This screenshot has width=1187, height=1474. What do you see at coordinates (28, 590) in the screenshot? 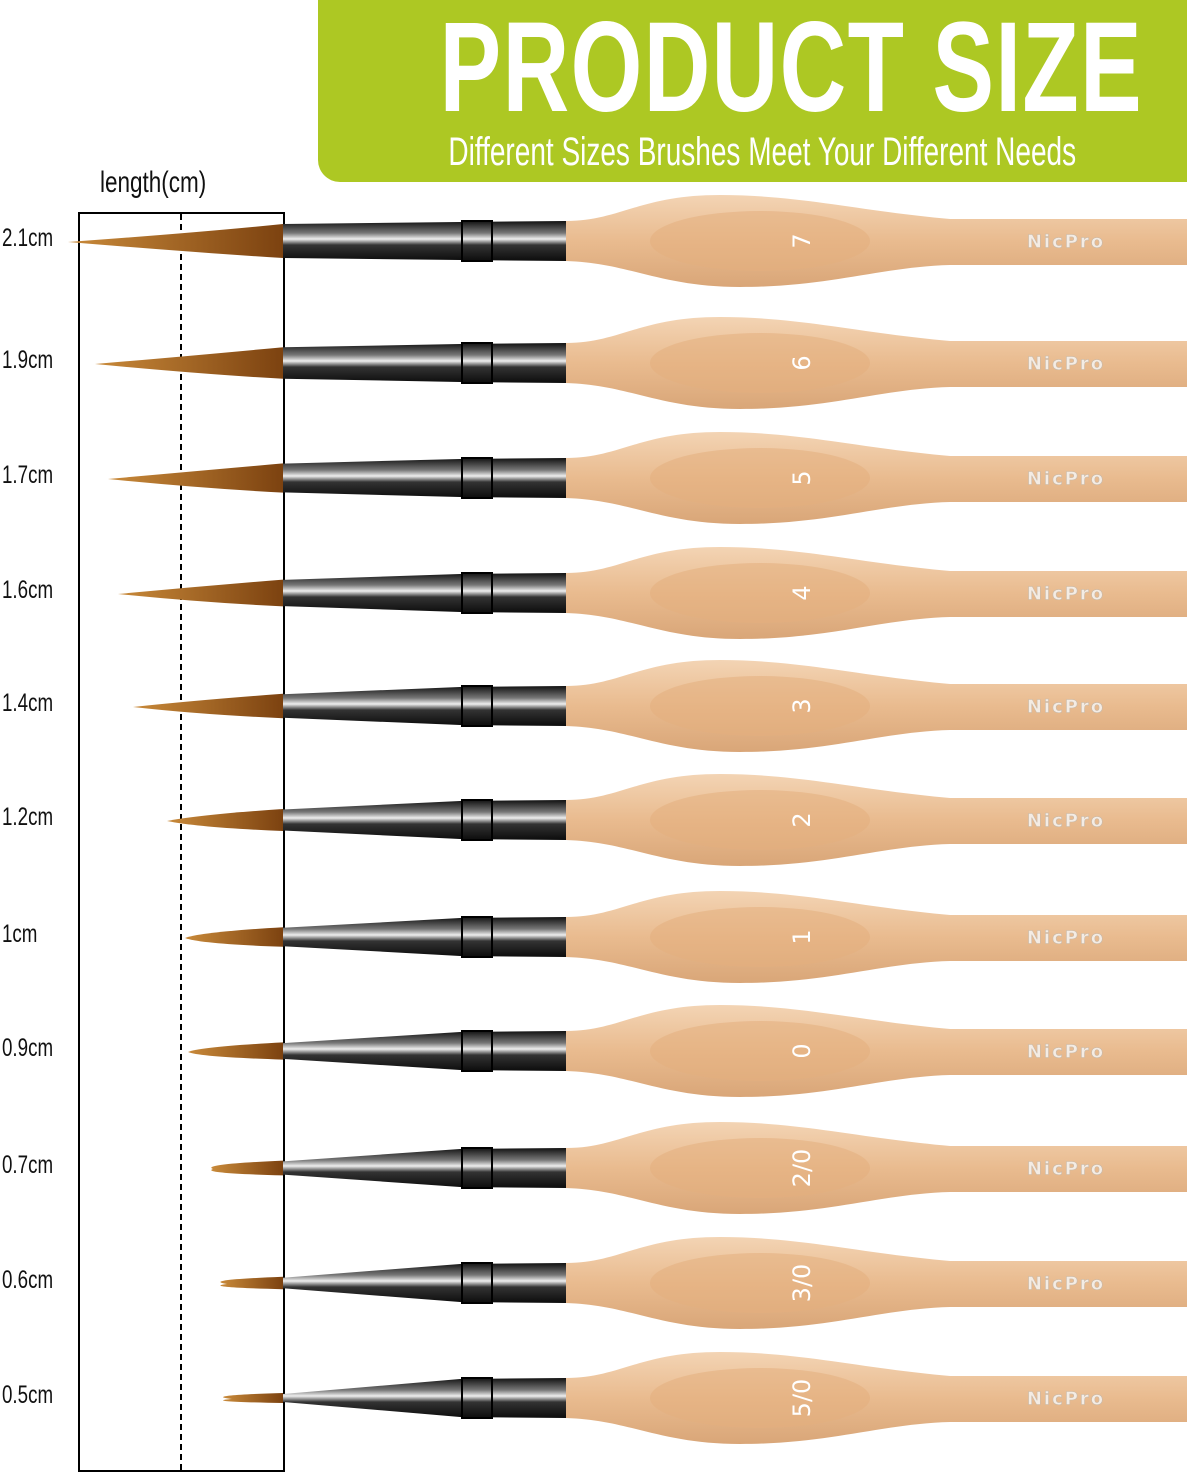
I see `length-label: 1.6cm` at bounding box center [28, 590].